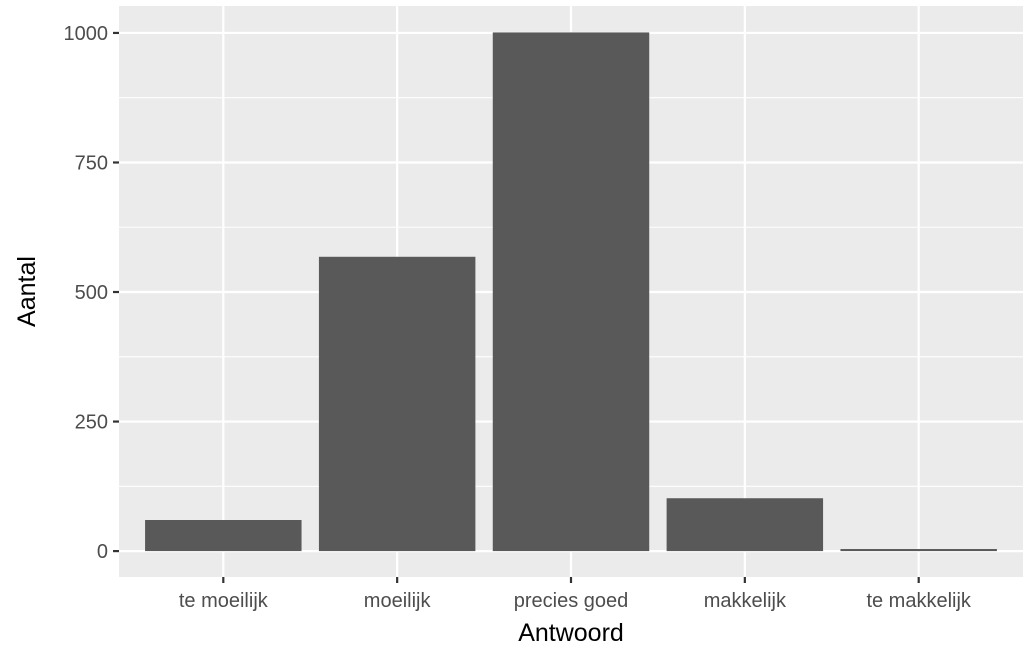 This screenshot has width=1029, height=650. What do you see at coordinates (745, 525) in the screenshot?
I see `bar-makkelijk` at bounding box center [745, 525].